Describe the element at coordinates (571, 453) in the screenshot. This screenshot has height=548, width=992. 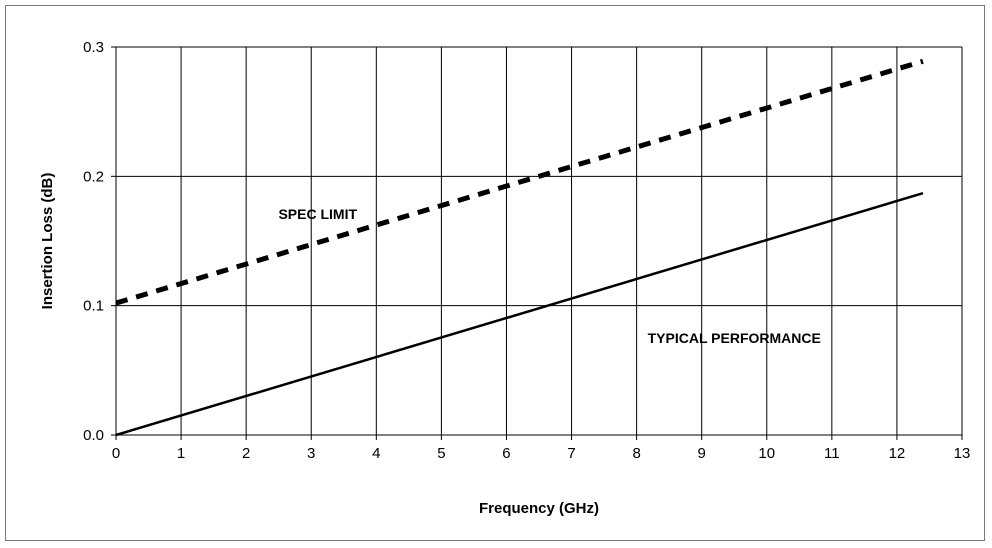
I see `x-tick-label: 7` at that location.